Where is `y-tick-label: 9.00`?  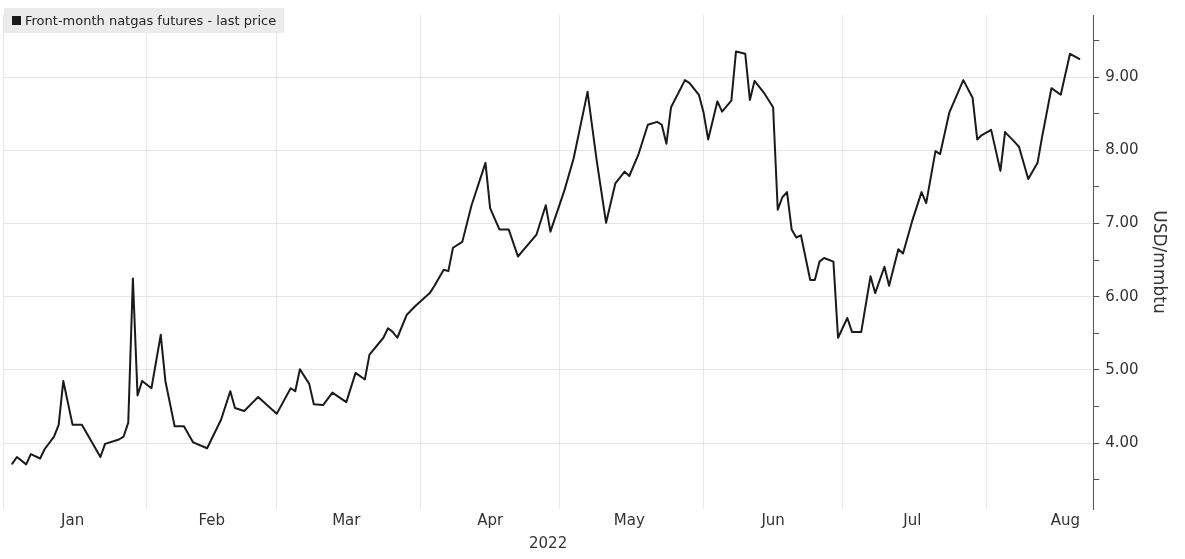 y-tick-label: 9.00 is located at coordinates (1122, 76).